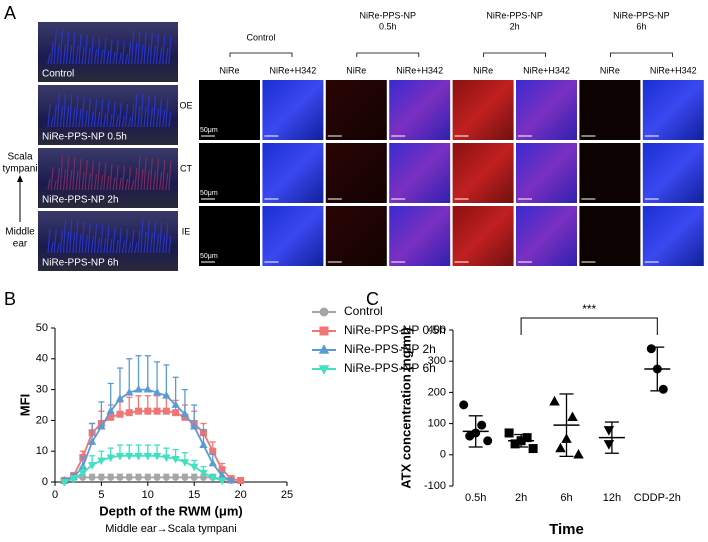 This screenshot has height=542, width=708. What do you see at coordinates (10, 299) in the screenshot?
I see `panel-label: B` at bounding box center [10, 299].